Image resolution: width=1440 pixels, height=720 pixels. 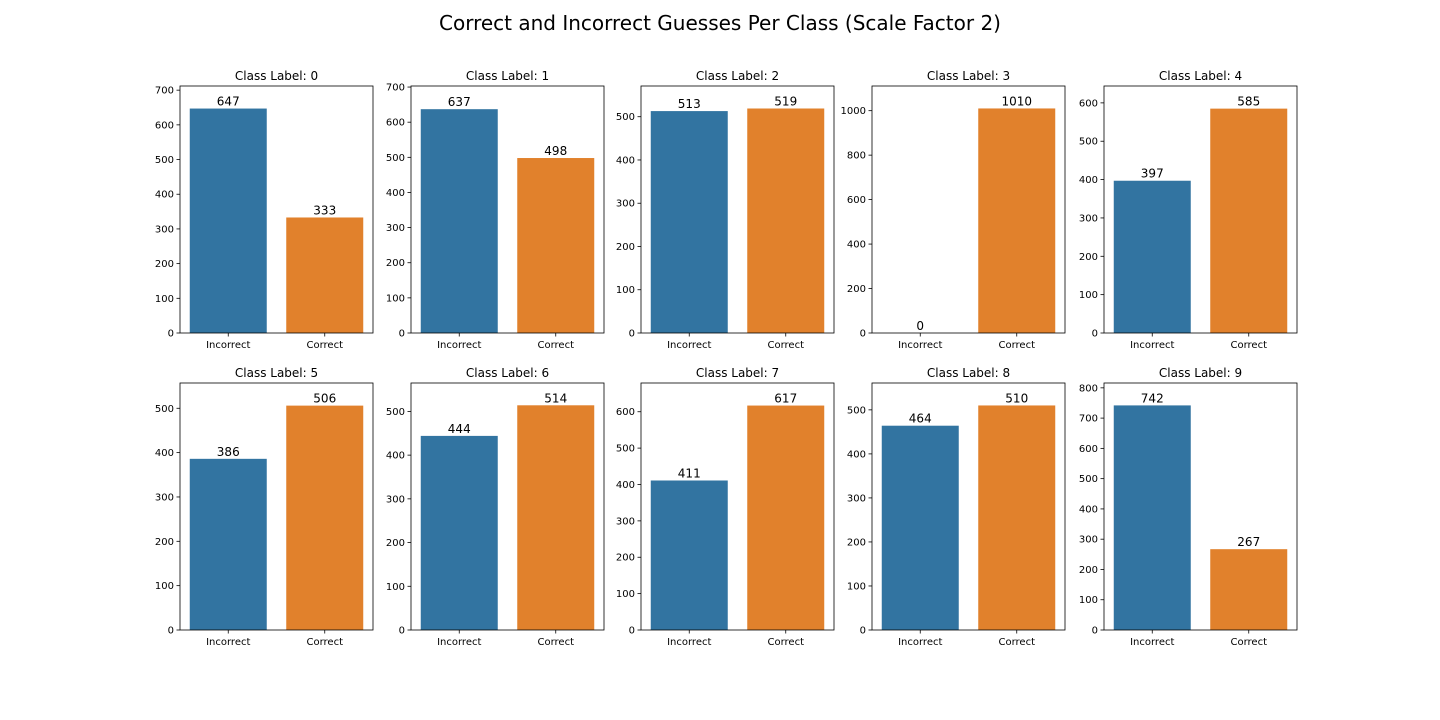 I want to click on data-label: 617, so click(x=785, y=399).